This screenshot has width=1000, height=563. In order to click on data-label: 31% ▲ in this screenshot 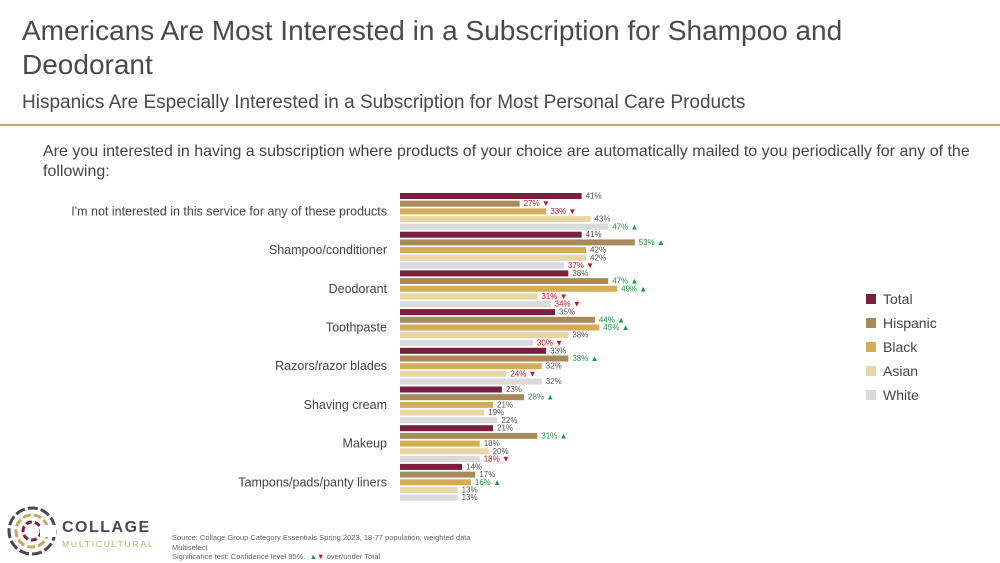, I will do `click(554, 435)`.